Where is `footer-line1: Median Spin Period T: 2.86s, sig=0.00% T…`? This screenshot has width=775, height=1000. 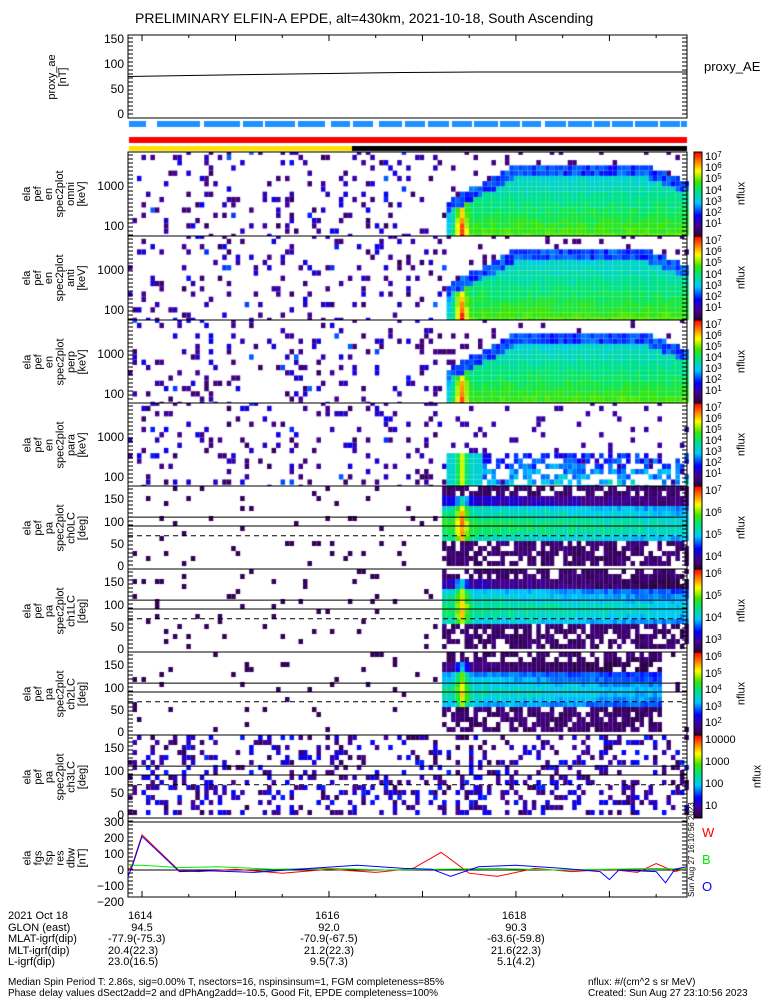 footer-line1: Median Spin Period T: 2.86s, sig=0.00% T… is located at coordinates (226, 982).